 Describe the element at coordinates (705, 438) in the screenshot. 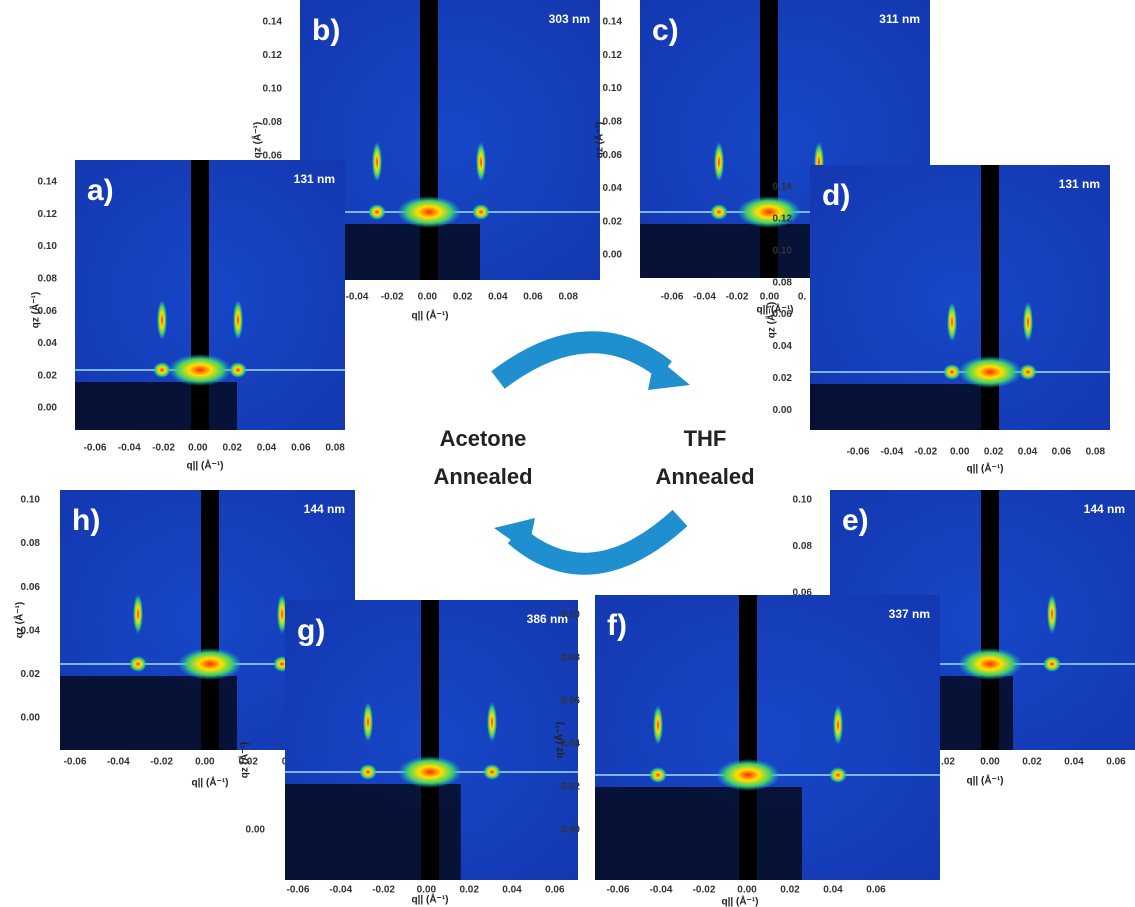

I see `center-text: THF` at that location.